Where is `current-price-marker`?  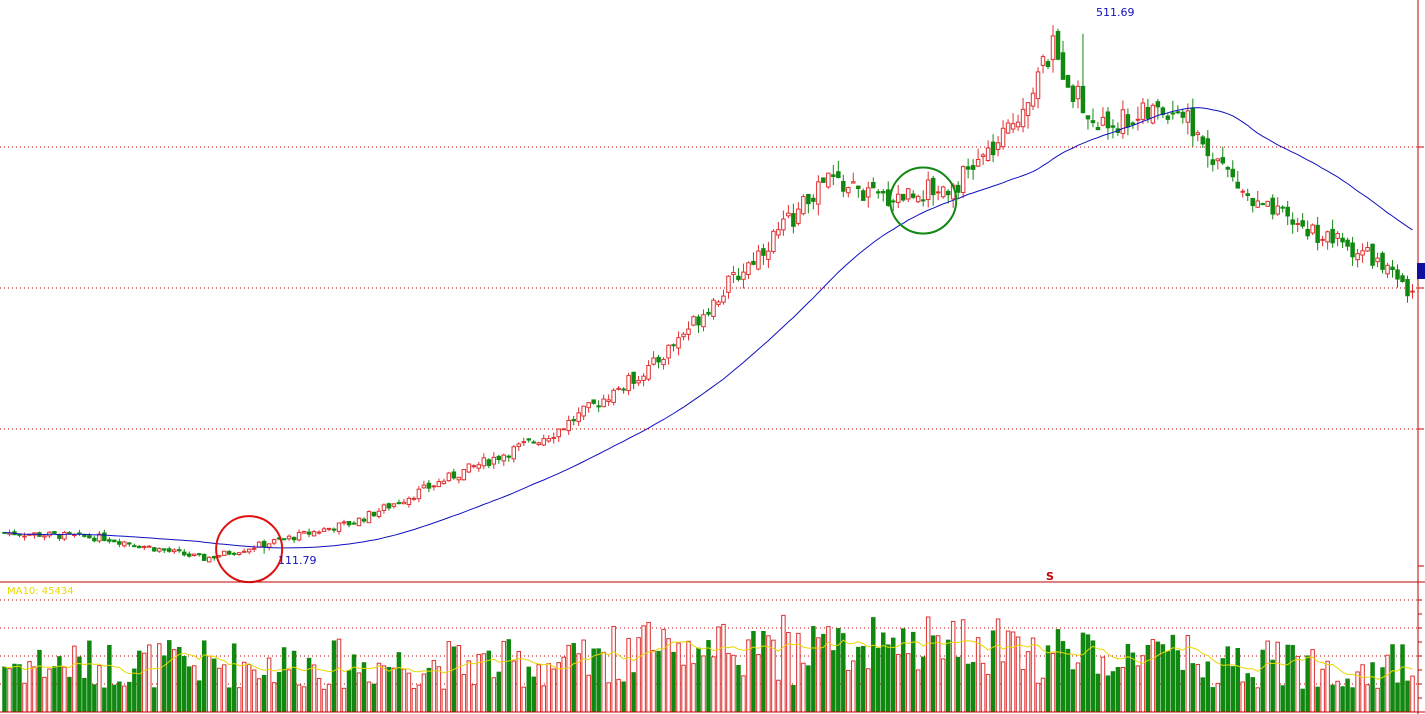 current-price-marker is located at coordinates (1421, 271).